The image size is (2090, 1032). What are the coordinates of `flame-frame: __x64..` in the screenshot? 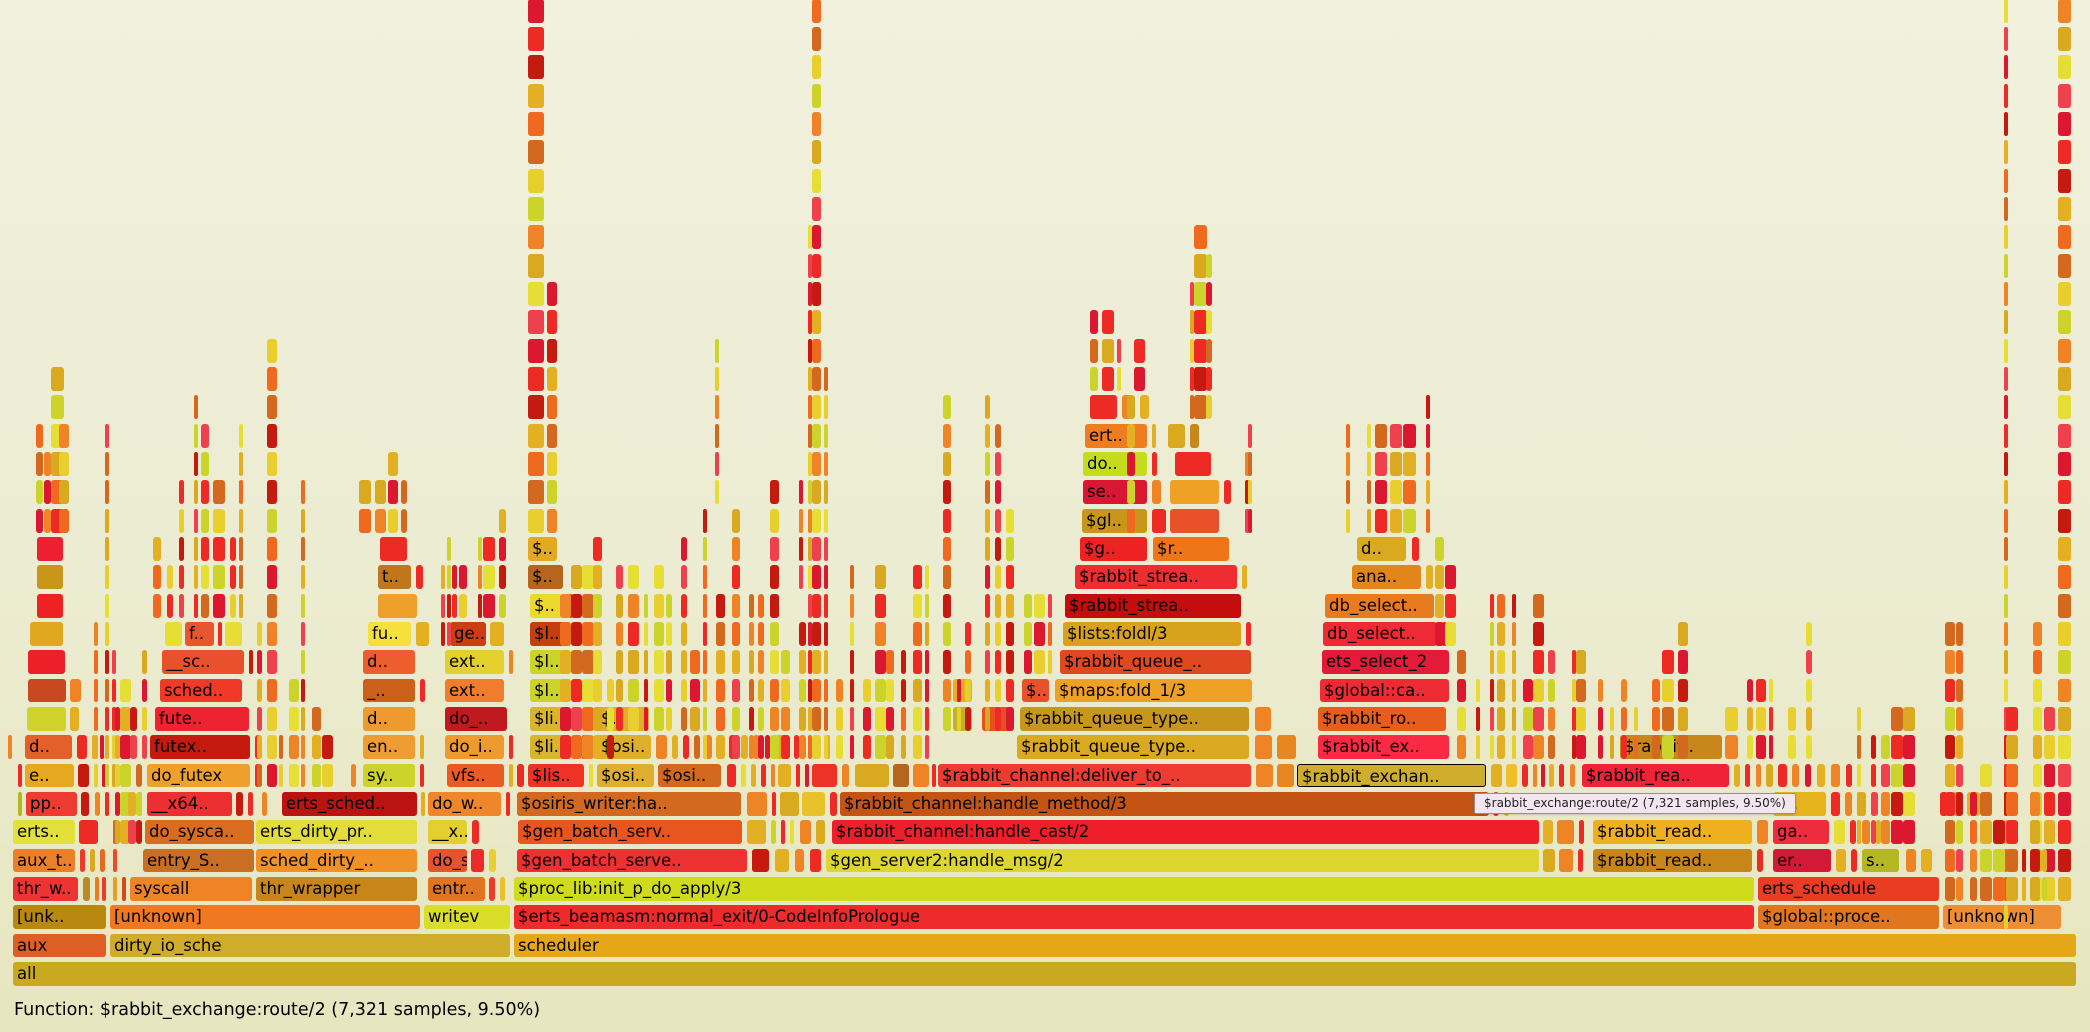 It's located at (189, 804).